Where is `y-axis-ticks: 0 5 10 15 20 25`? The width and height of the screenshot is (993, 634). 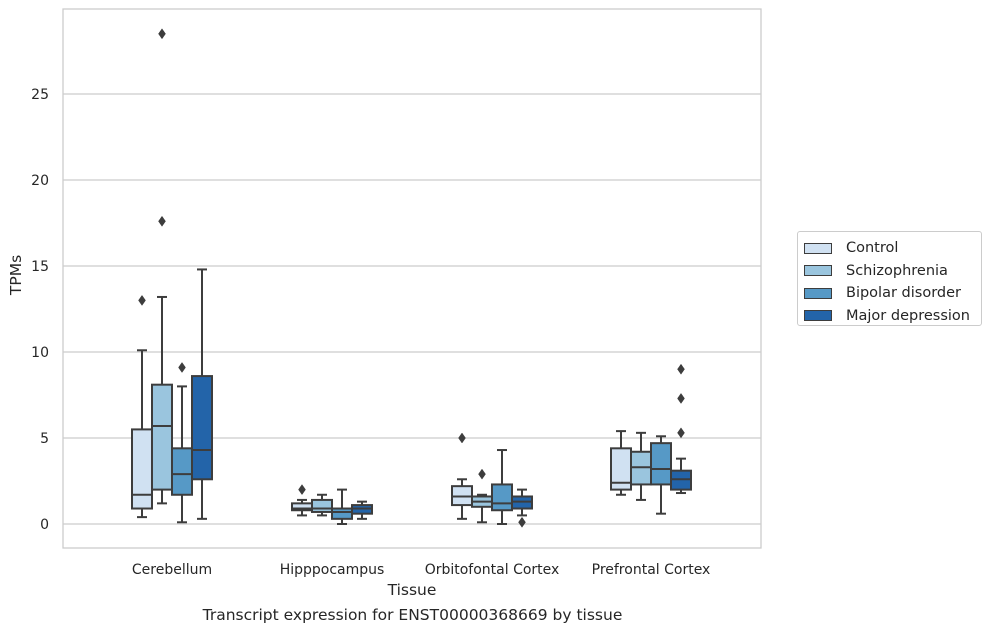 y-axis-ticks: 0 5 10 15 20 25 is located at coordinates (40, 310).